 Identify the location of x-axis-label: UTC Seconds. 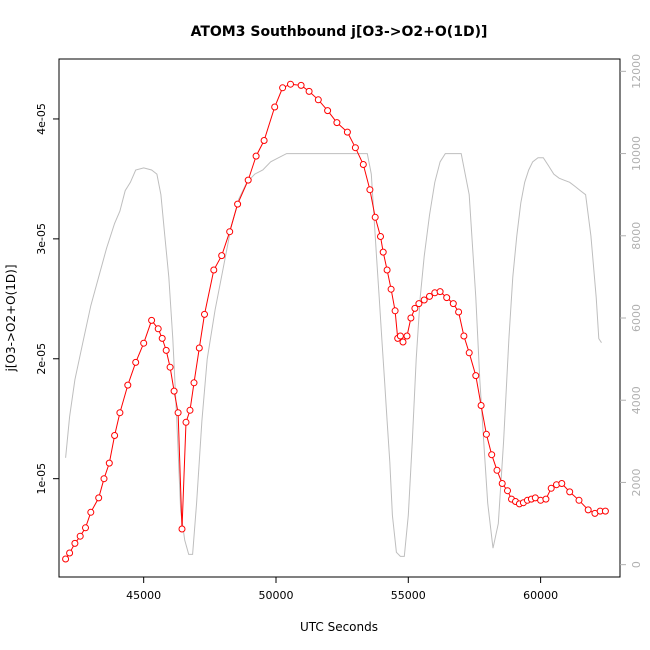
(339, 627).